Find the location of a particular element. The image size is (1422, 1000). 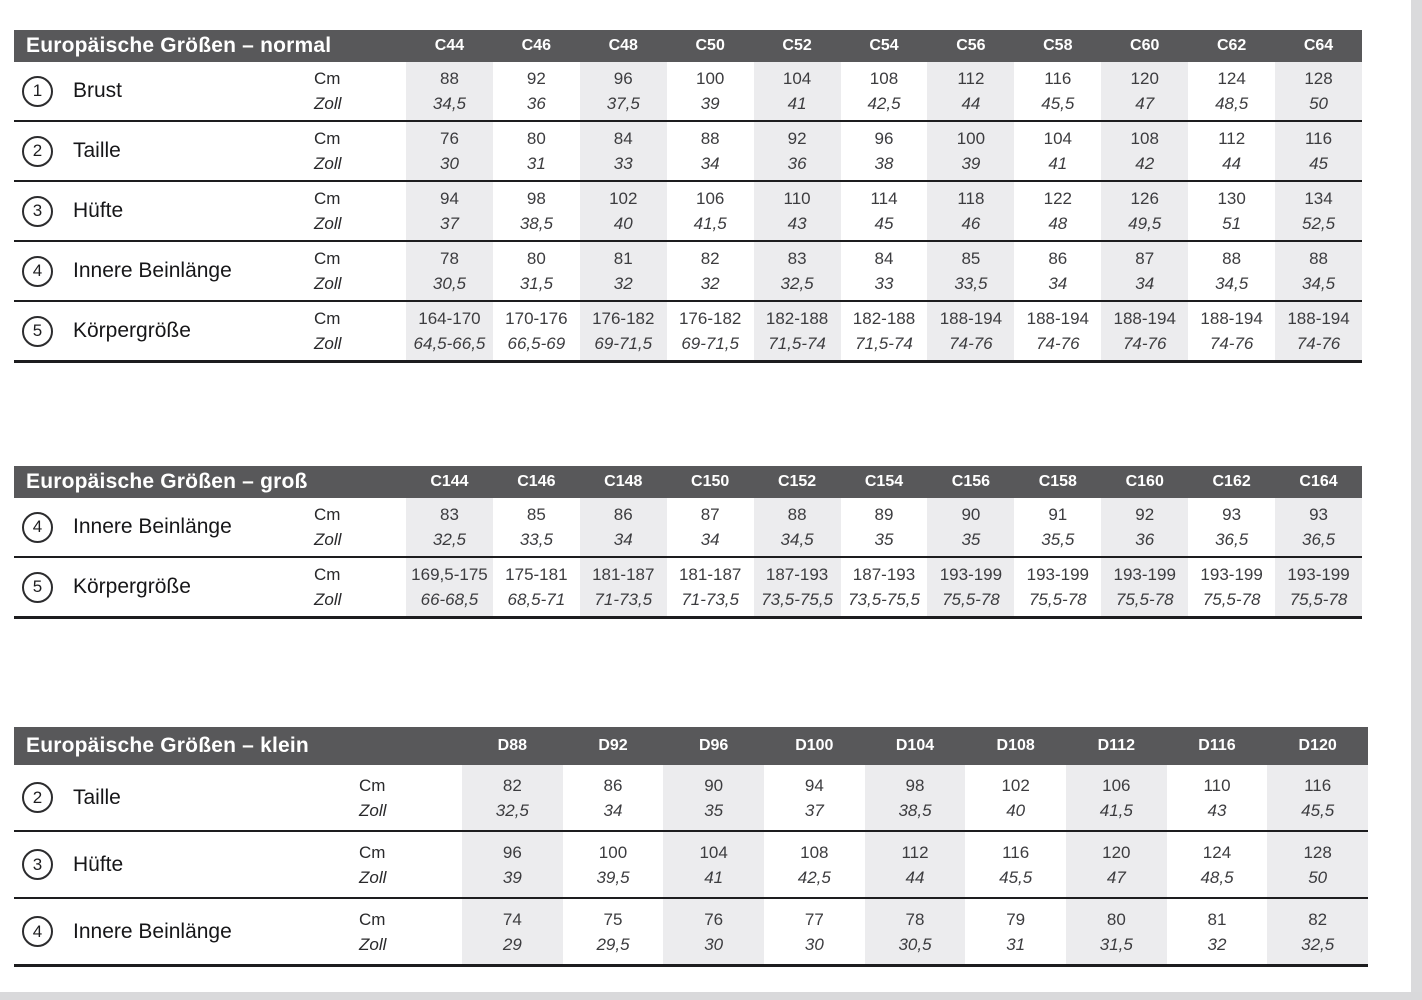

value-cell-d92: 75 29,5 is located at coordinates (613, 931).